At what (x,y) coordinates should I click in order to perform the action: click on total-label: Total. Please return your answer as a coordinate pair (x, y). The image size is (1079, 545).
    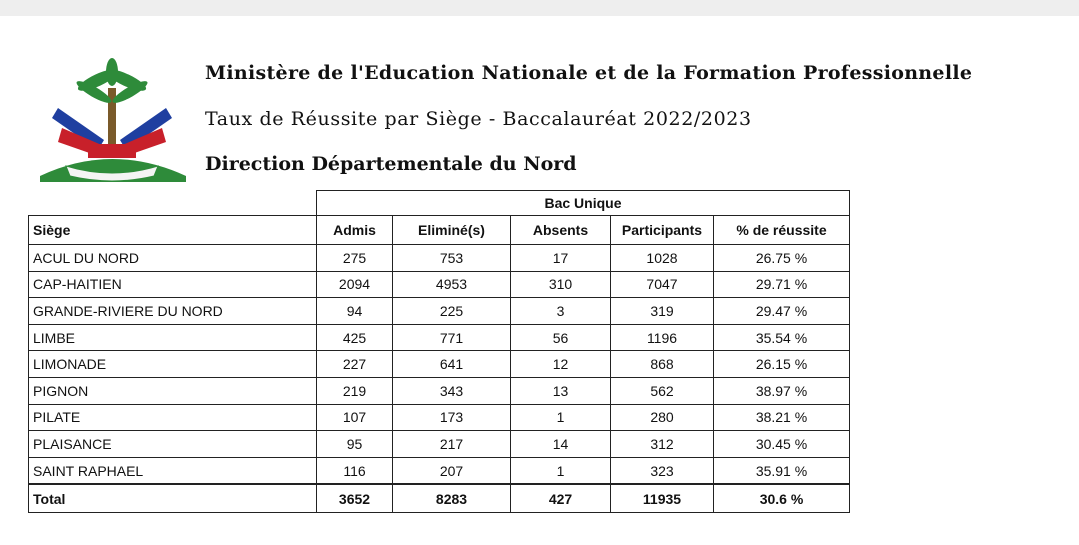
    Looking at the image, I should click on (172, 498).